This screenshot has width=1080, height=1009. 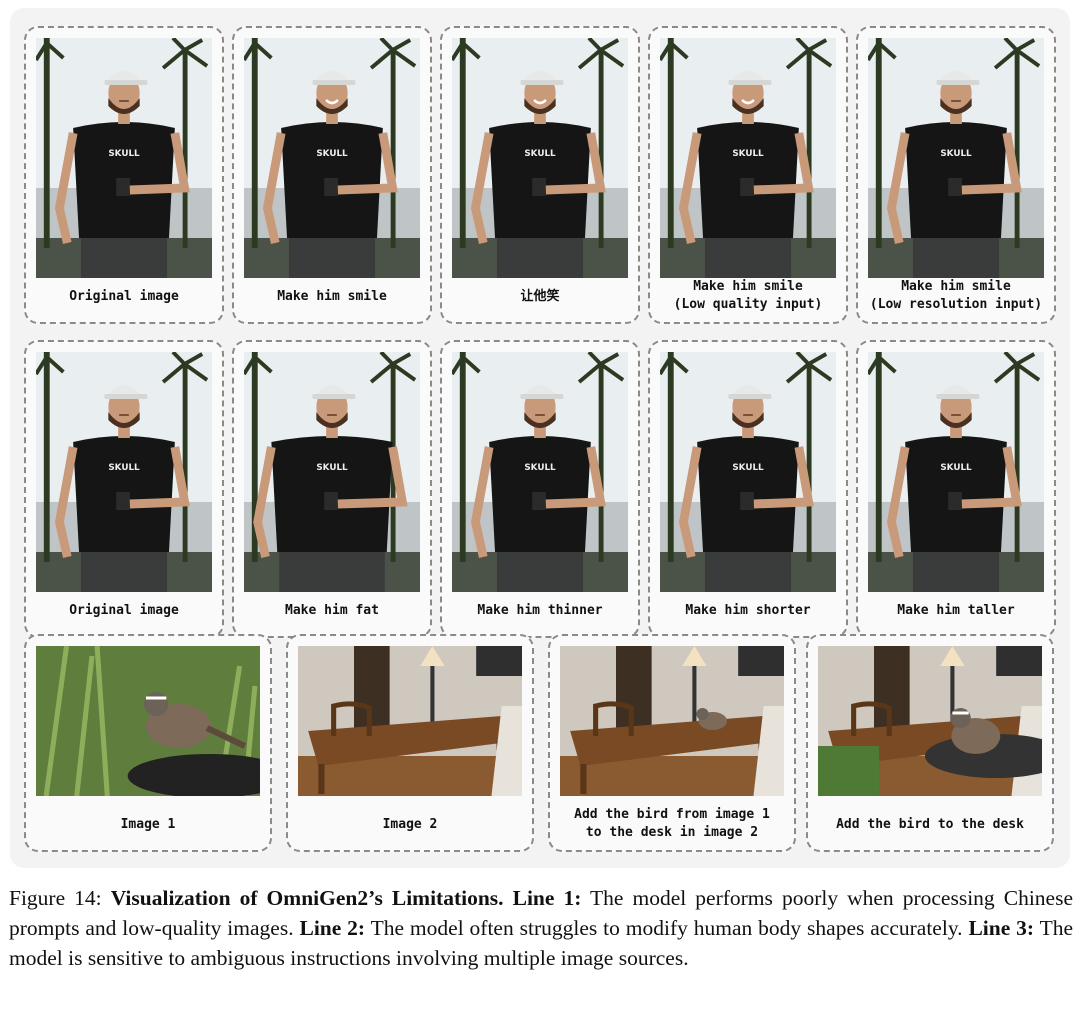 What do you see at coordinates (542, 898) in the screenshot?
I see `caption-line1-label: Line 1:` at bounding box center [542, 898].